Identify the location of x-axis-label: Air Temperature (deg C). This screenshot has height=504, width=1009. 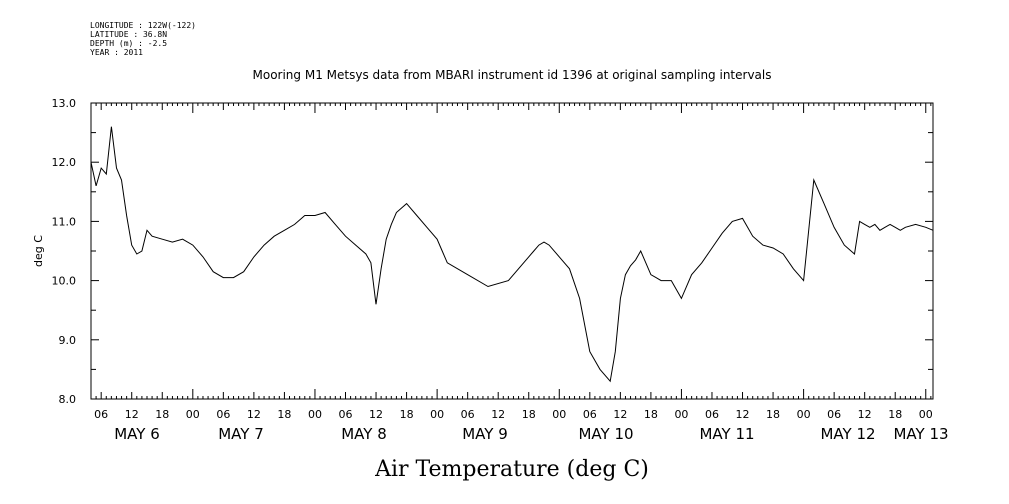
(511, 469).